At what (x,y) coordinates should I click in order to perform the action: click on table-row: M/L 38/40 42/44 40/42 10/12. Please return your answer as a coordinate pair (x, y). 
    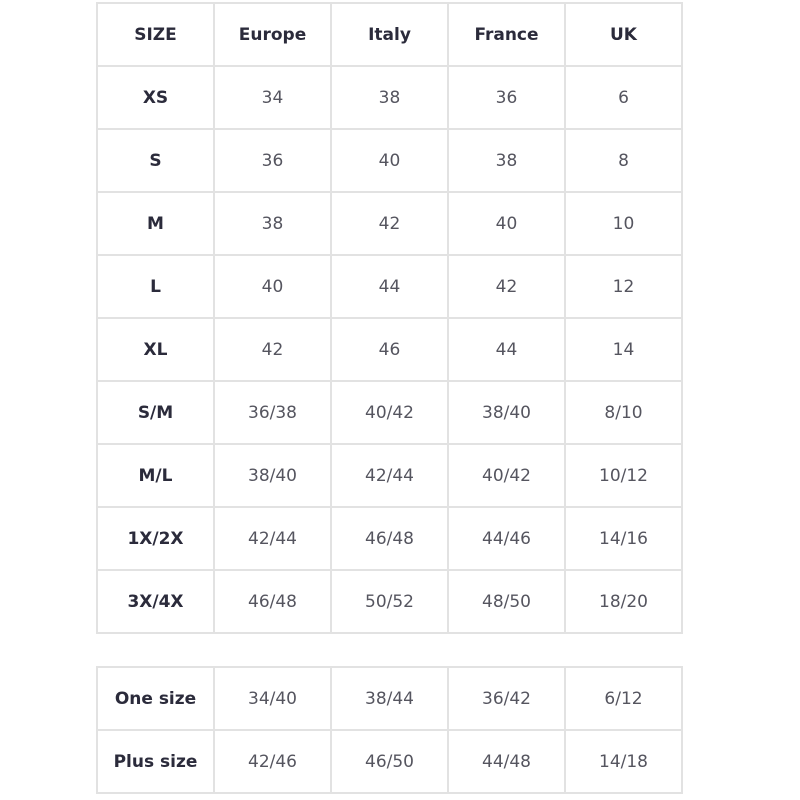
    Looking at the image, I should click on (389, 475).